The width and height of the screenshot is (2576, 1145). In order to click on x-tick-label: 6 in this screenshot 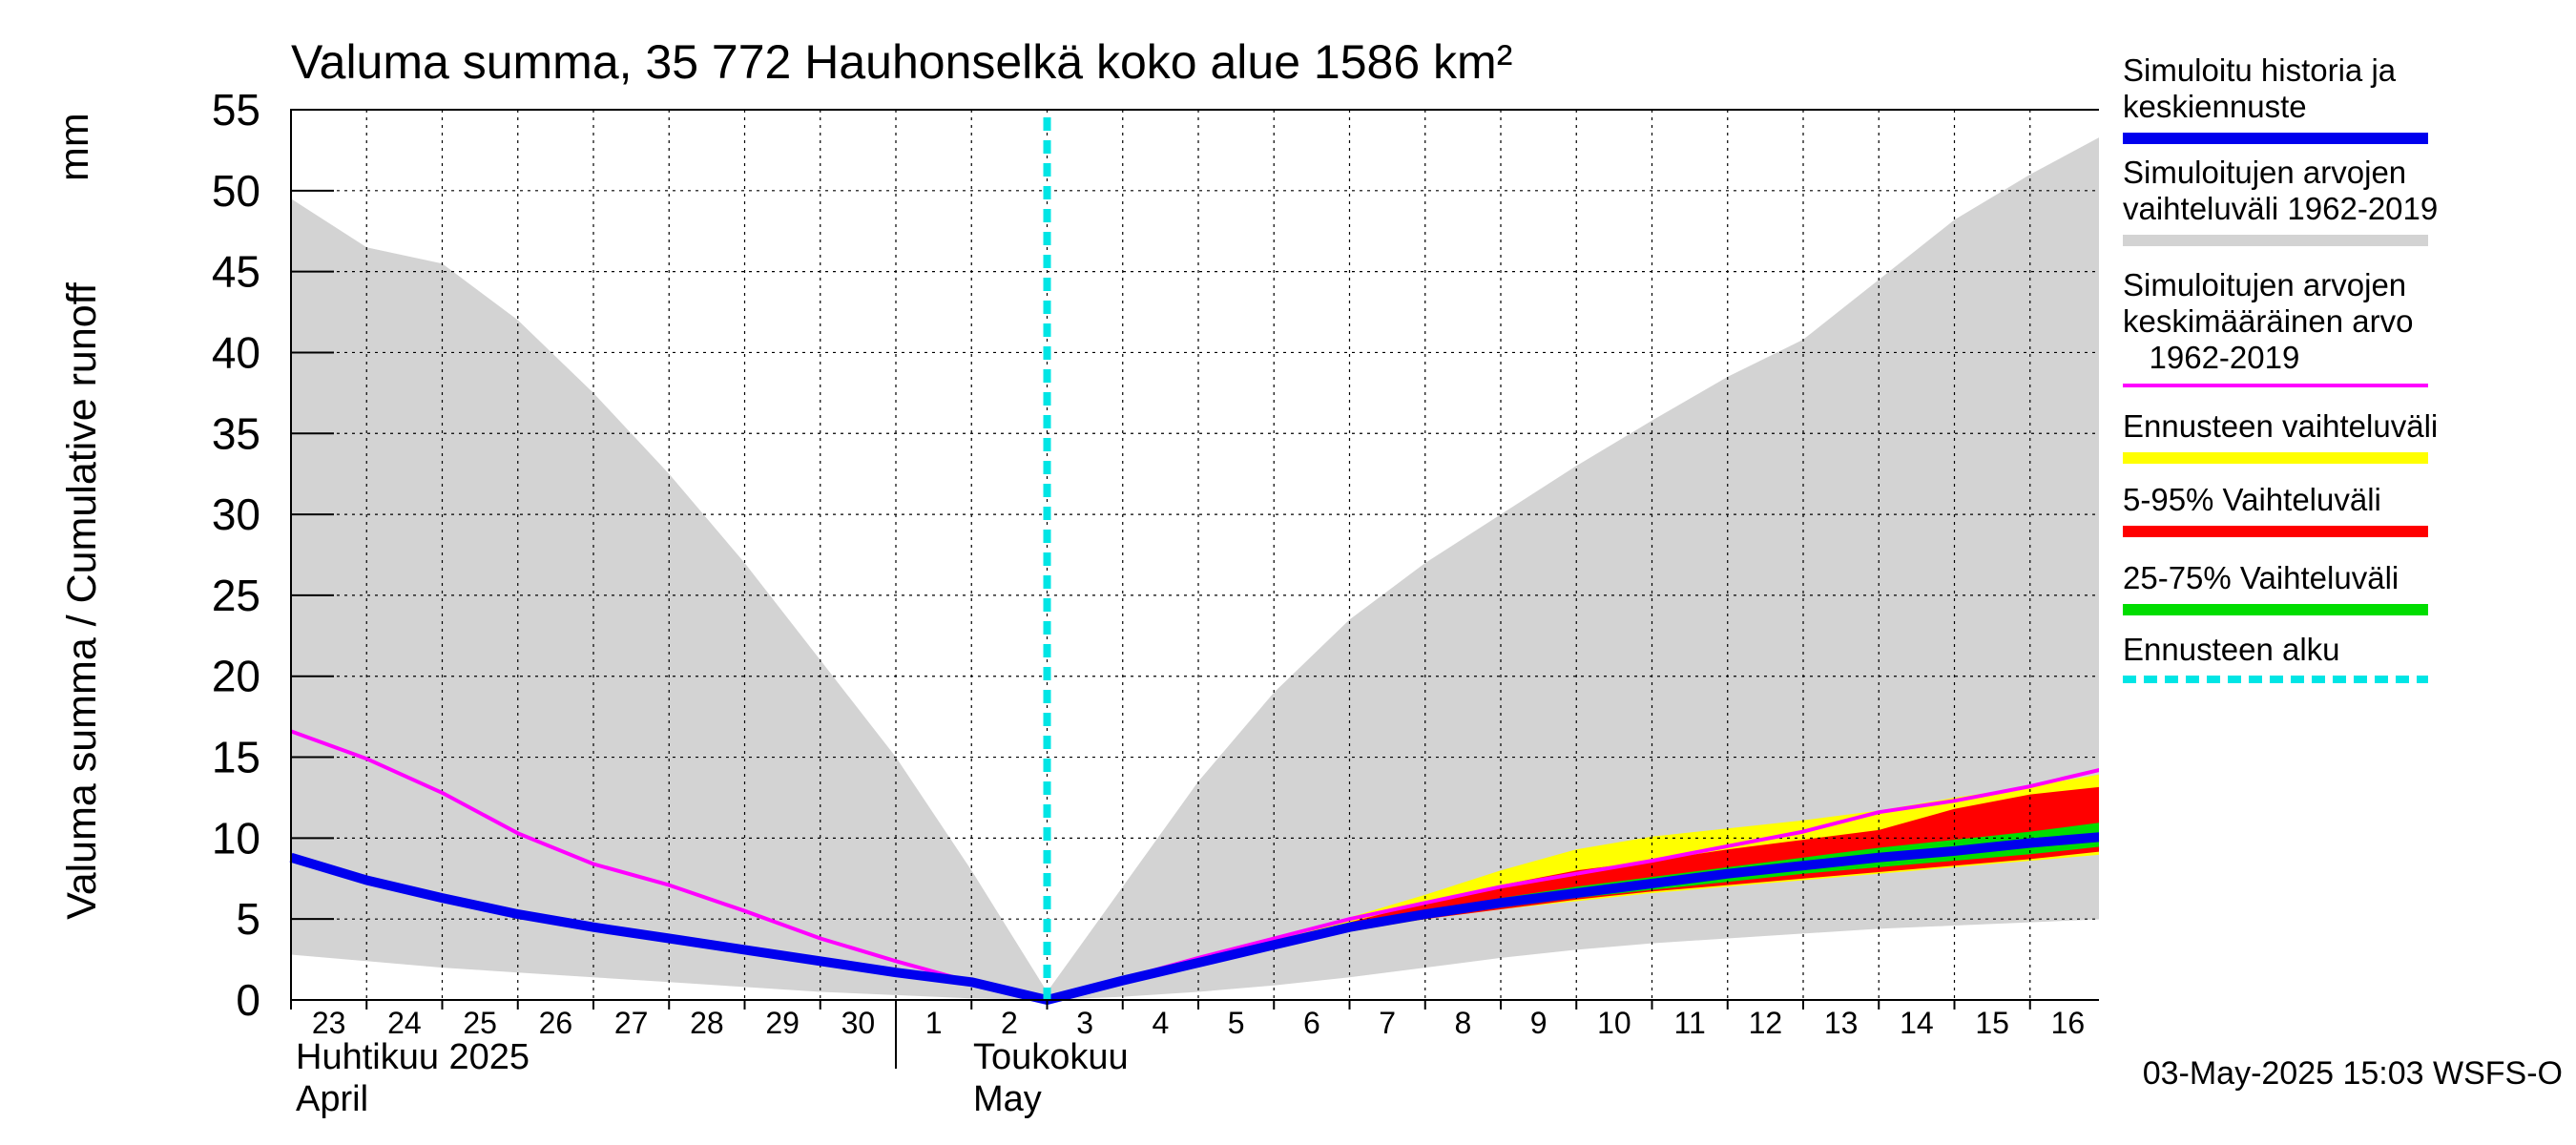, I will do `click(1311, 1023)`.